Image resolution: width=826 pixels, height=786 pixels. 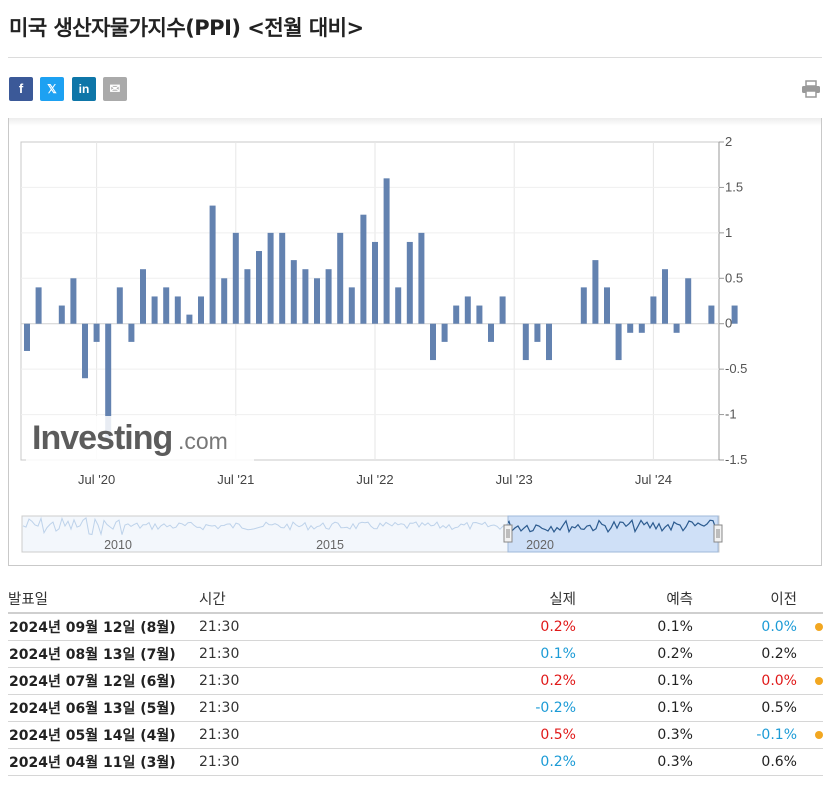 I want to click on table-row: 2024년 09월 12일 (8월) 21:30 0.2% 0.1% 0.0%, so click(x=415, y=627).